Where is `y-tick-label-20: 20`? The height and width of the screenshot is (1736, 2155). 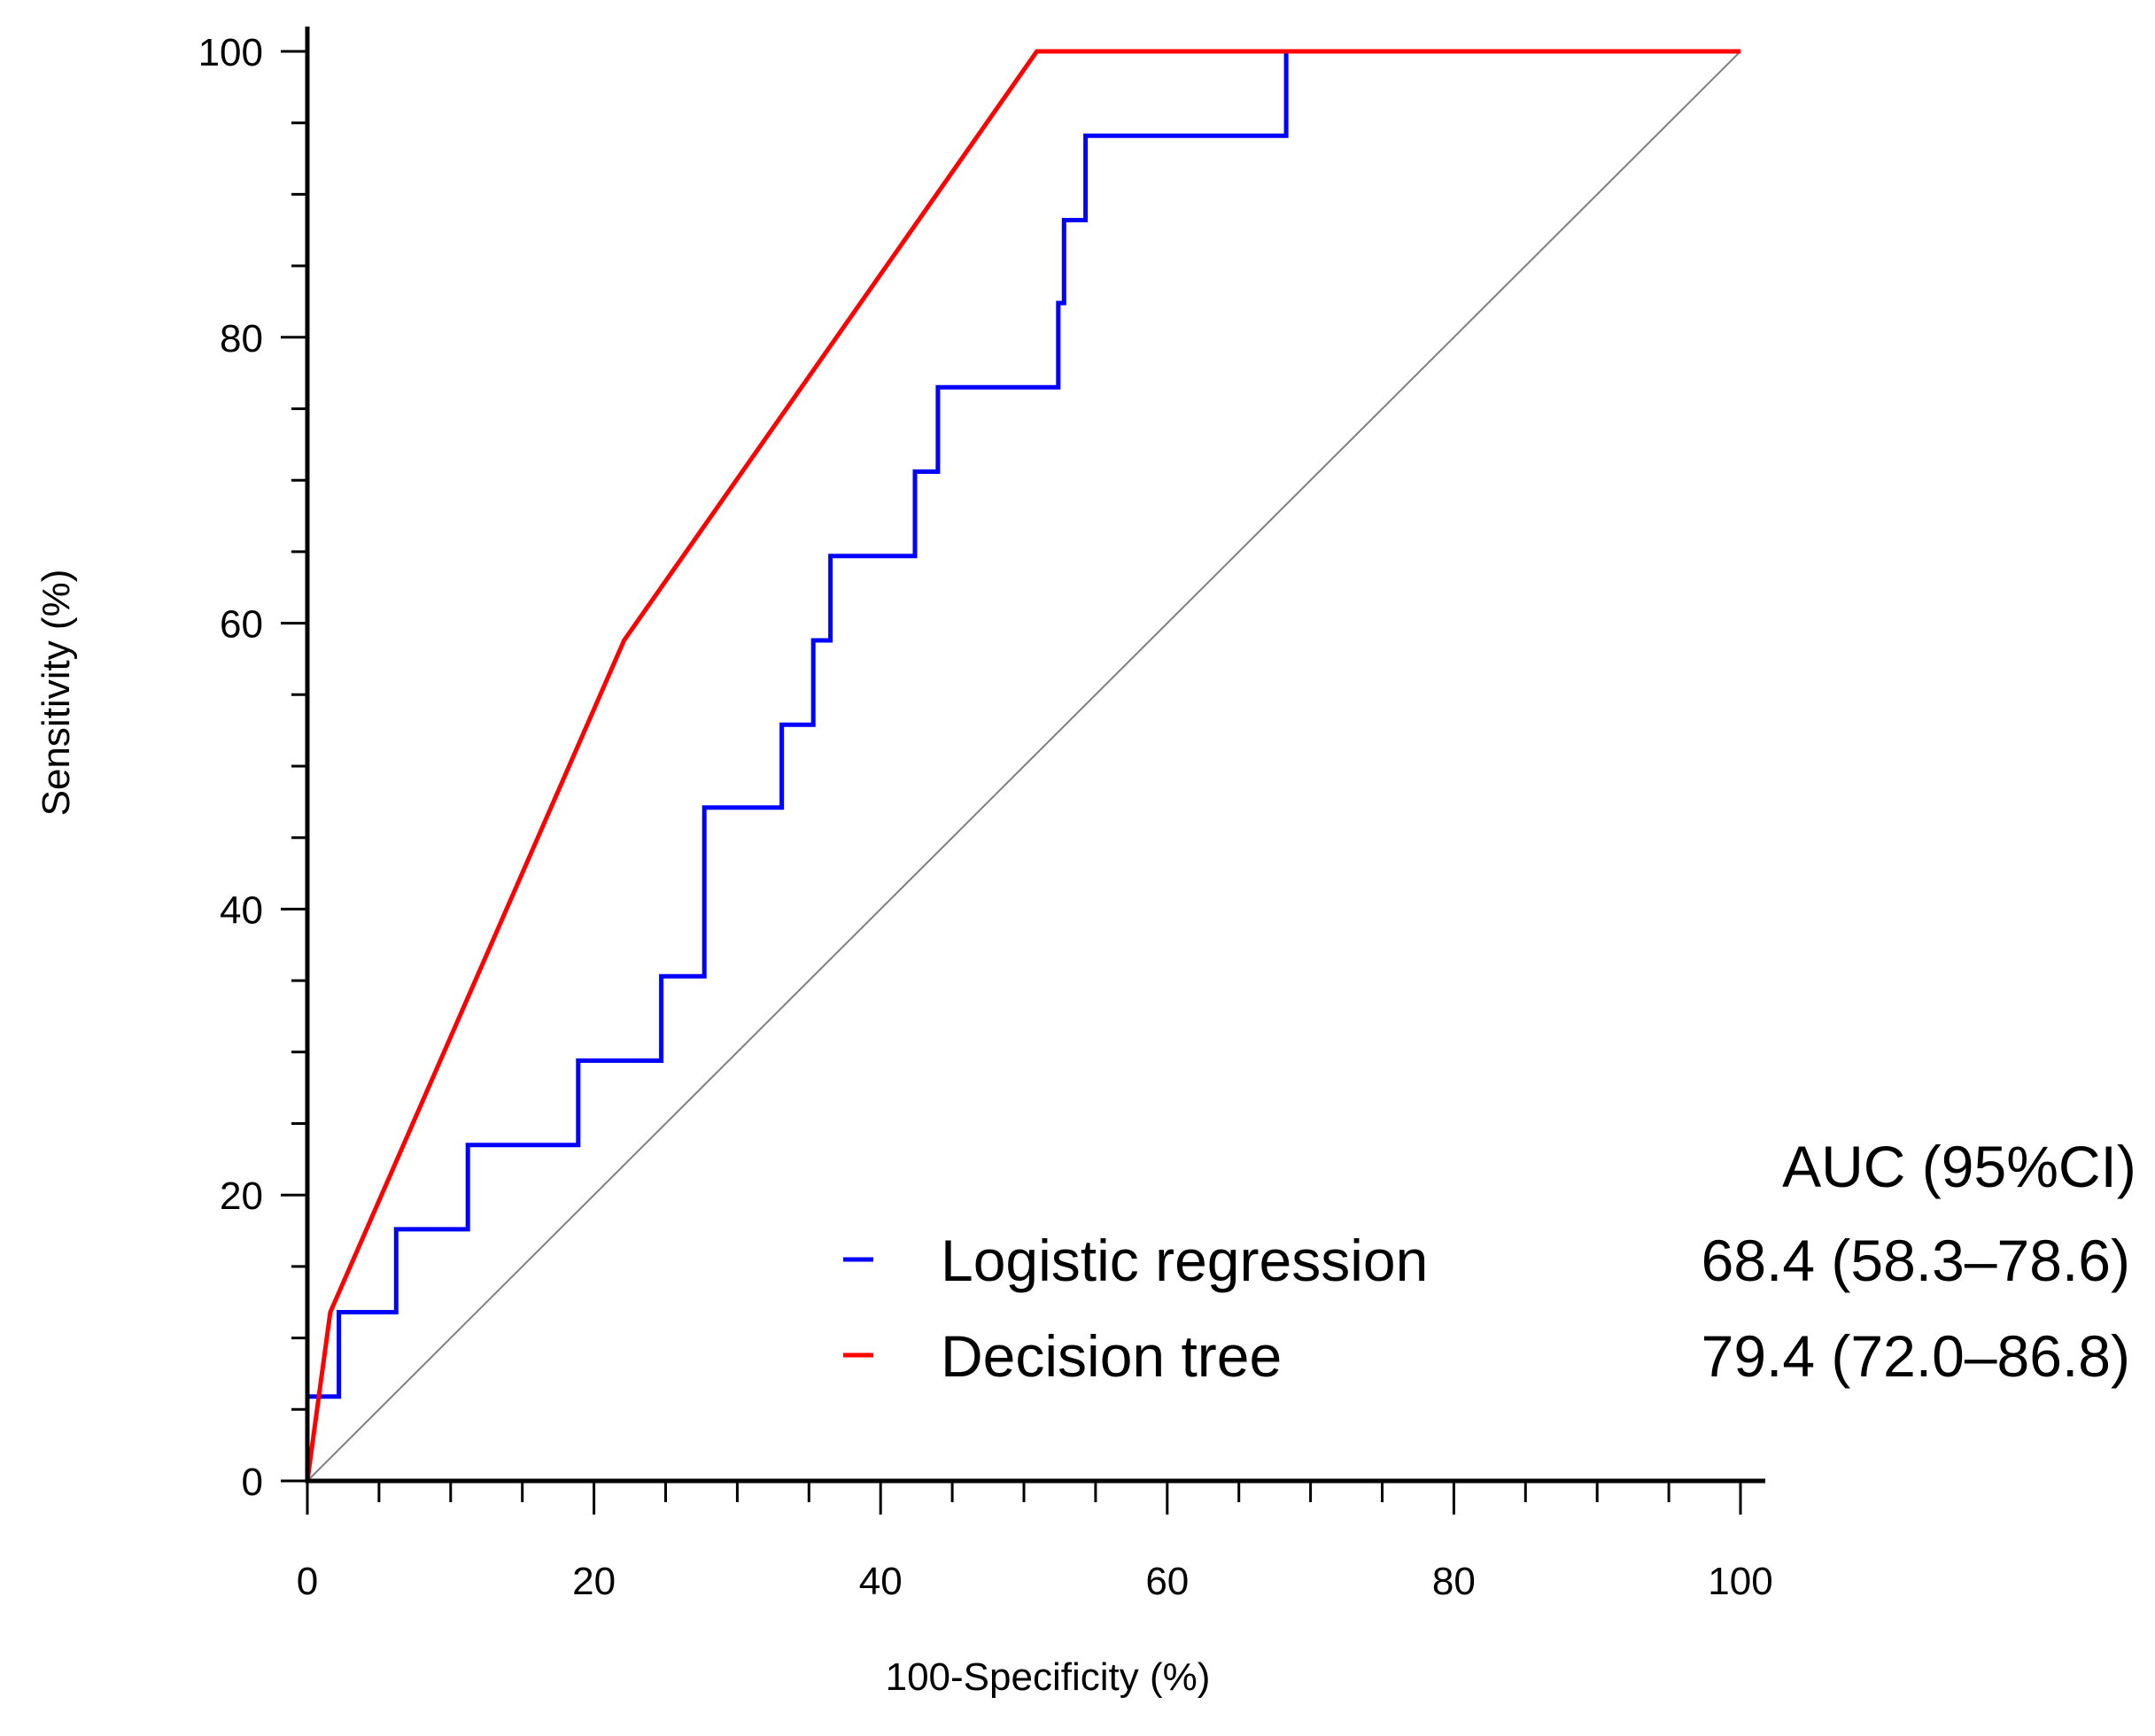 y-tick-label-20: 20 is located at coordinates (241, 1196).